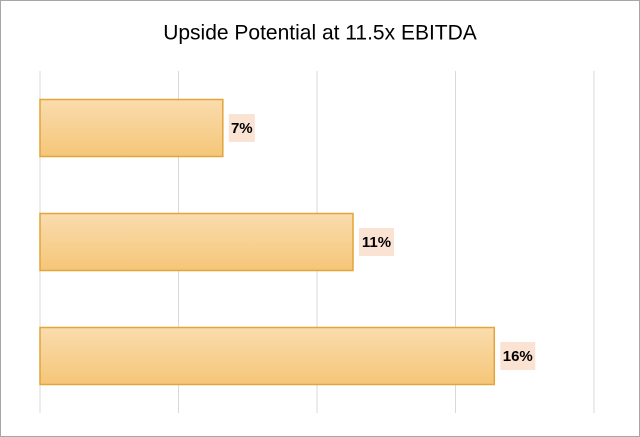 This screenshot has width=640, height=437. I want to click on data-label: 7%, so click(242, 128).